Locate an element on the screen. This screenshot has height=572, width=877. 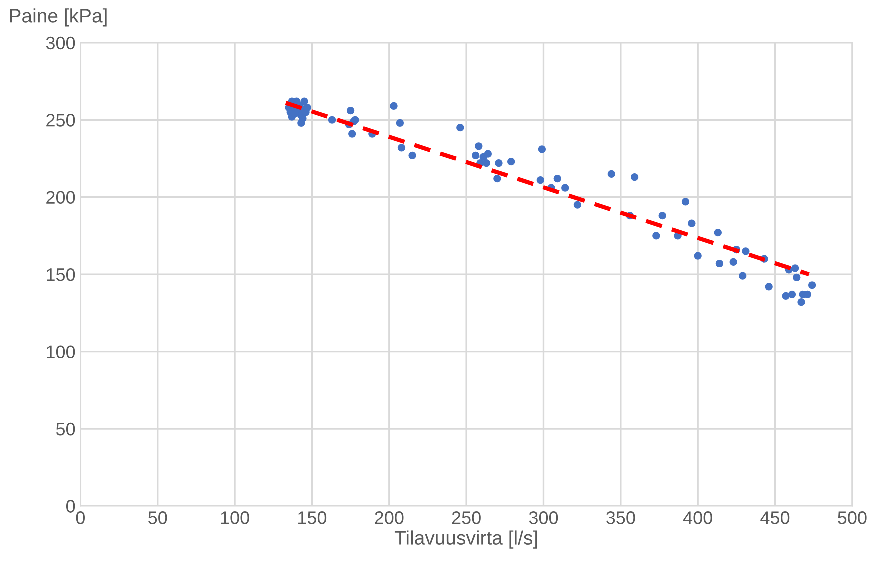
y-tick-label: 250 is located at coordinates (61, 120).